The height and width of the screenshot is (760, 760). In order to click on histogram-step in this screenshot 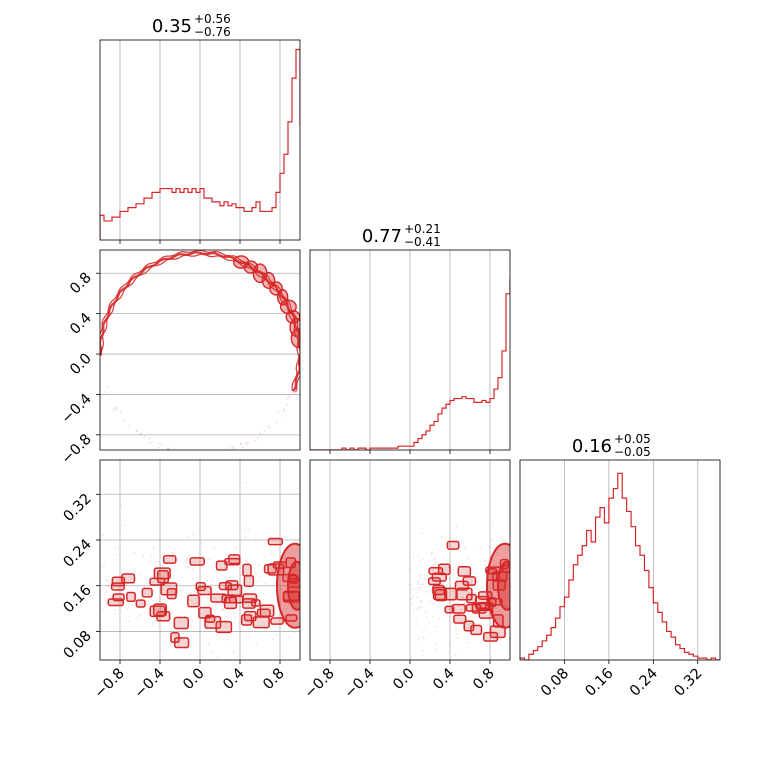, I will do `click(200, 144)`.